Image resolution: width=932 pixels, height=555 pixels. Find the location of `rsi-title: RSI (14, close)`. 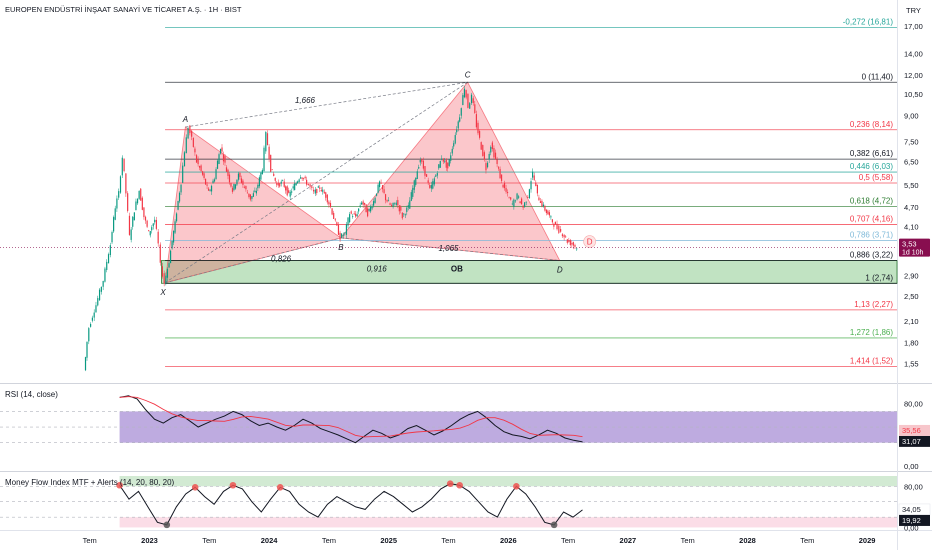

rsi-title: RSI (14, close) is located at coordinates (31, 394).